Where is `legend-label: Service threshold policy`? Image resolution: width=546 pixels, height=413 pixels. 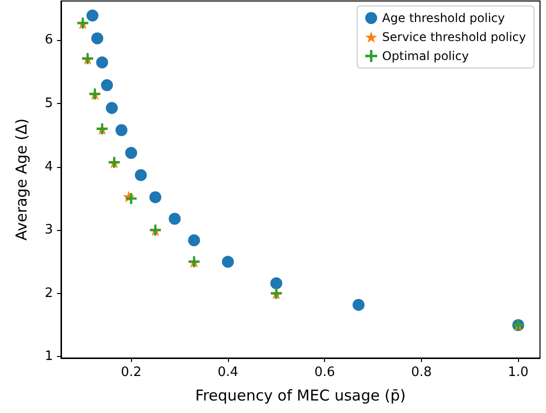
legend-label: Service threshold policy is located at coordinates (454, 37).